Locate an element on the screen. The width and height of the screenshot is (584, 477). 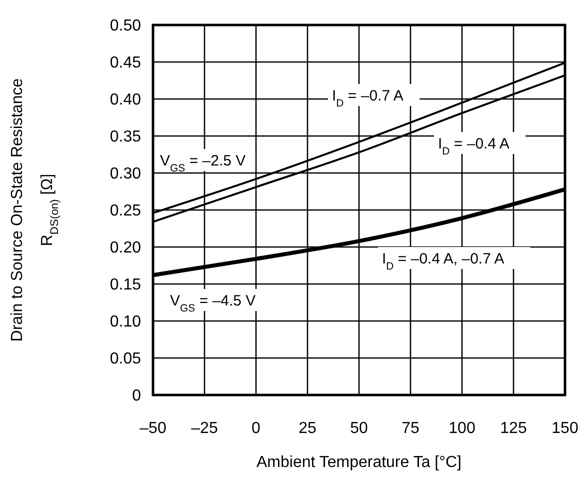
annotation: V$_{GS}$ = –4.5 V is located at coordinates (213, 303).